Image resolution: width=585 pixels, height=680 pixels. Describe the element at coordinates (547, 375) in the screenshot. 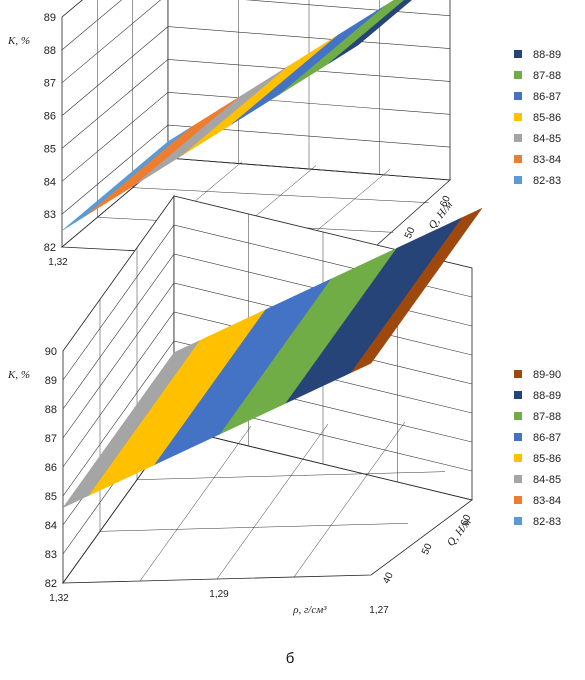

I see `legend-entry: 89-90` at that location.